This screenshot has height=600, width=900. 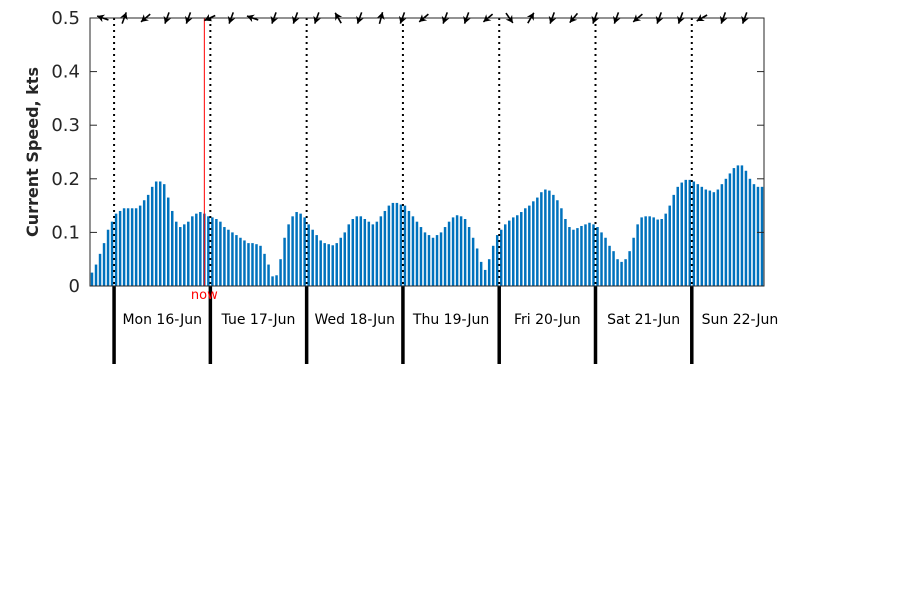 What do you see at coordinates (65, 18) in the screenshot?
I see `y-tick-label: 0.5` at bounding box center [65, 18].